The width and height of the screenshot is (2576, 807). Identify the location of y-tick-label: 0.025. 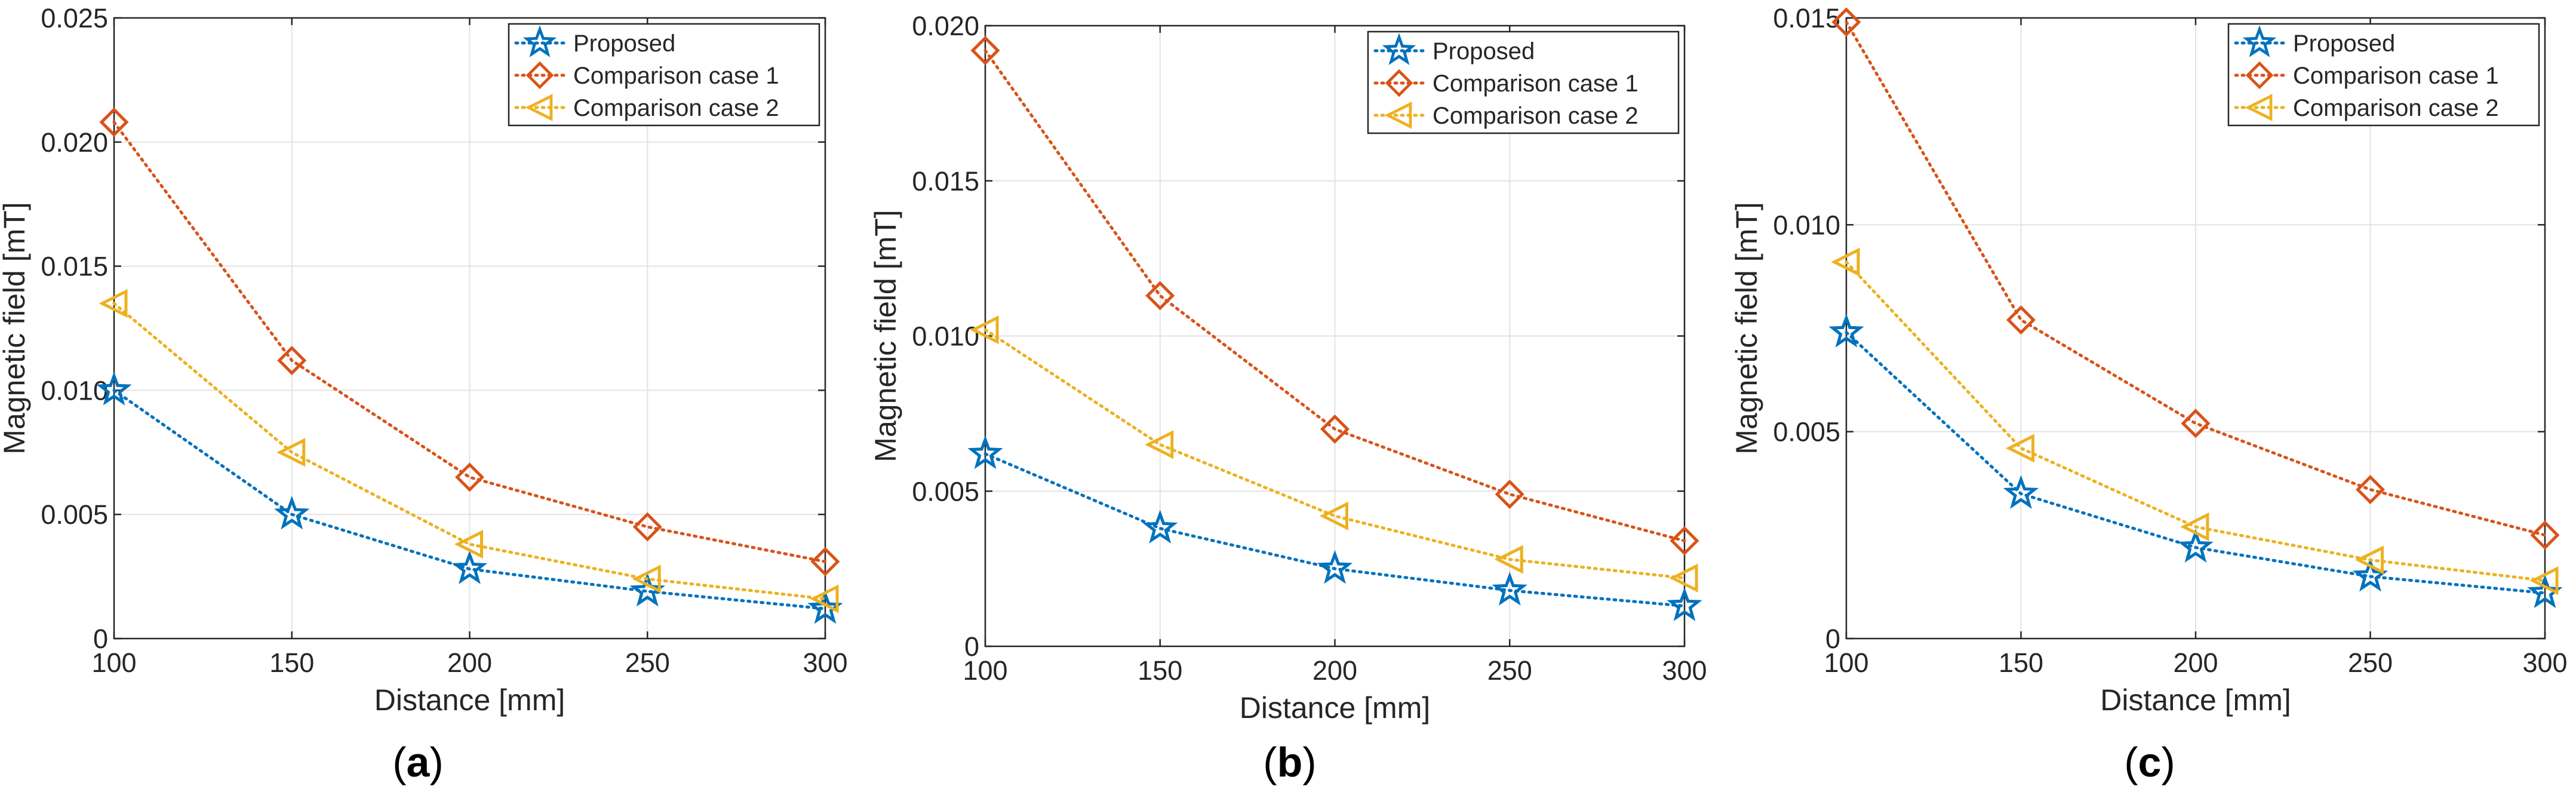
(74, 18).